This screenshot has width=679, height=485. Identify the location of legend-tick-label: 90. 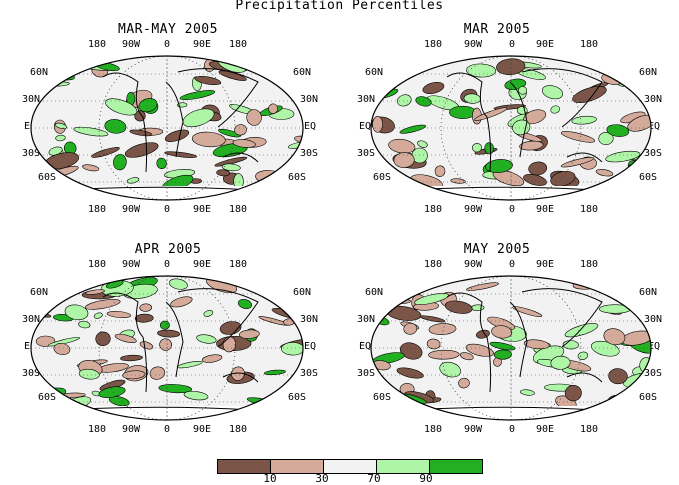
(425, 478).